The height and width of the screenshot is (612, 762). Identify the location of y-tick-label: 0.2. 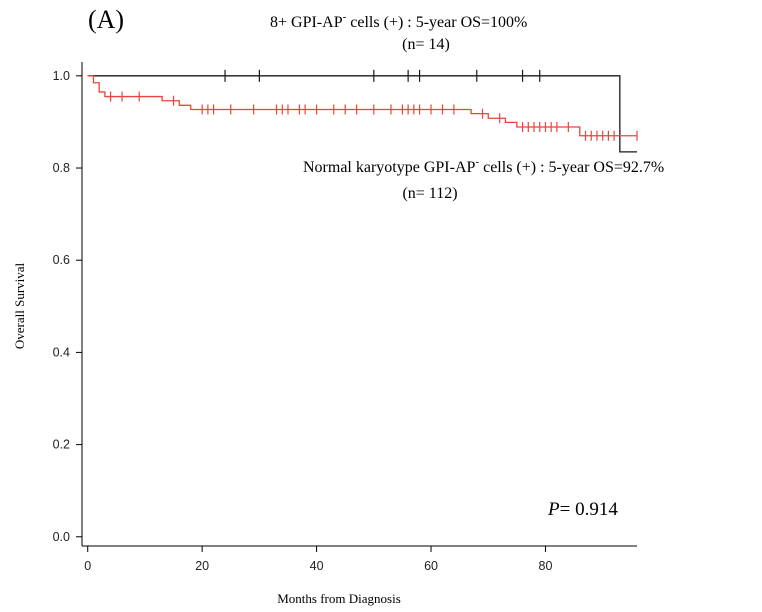
(61, 445).